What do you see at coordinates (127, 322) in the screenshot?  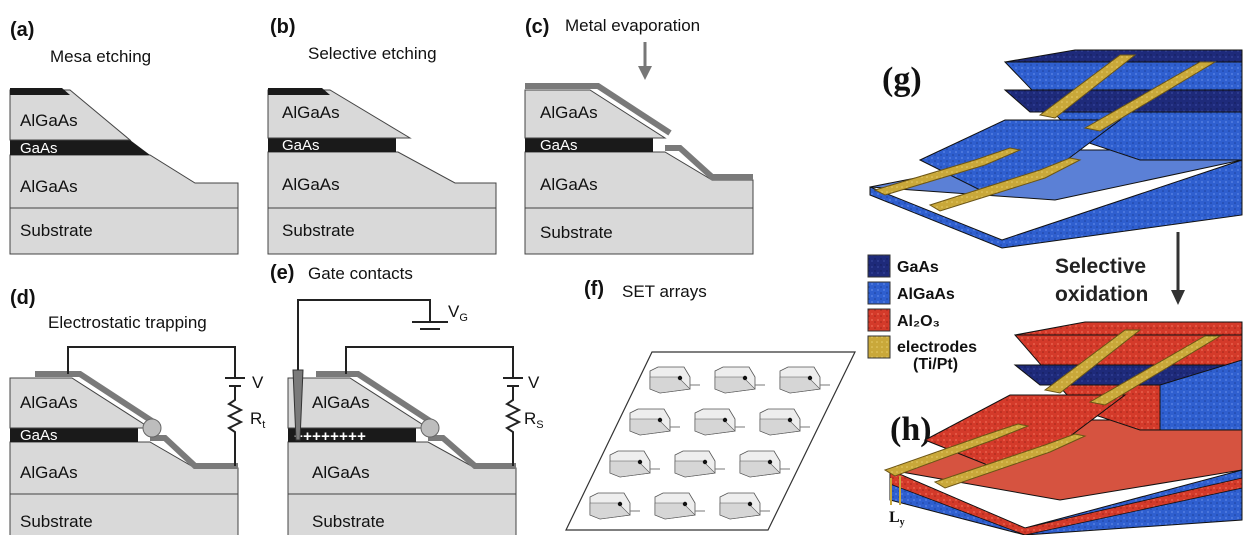 I see `panel-d-caption: Electrostatic trapping` at bounding box center [127, 322].